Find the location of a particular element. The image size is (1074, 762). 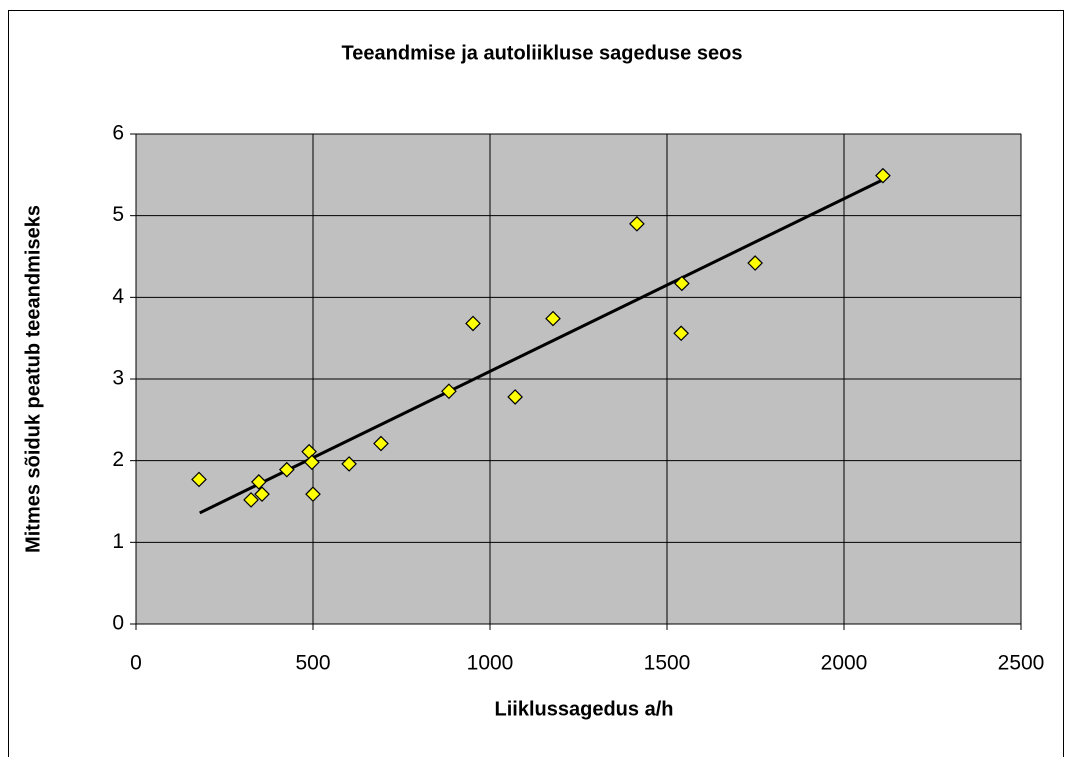

y-tick-label: 5 is located at coordinates (118, 214).